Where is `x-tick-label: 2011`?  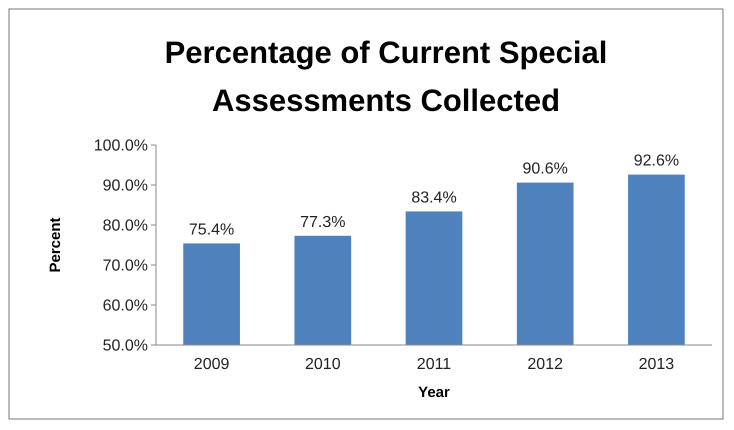 x-tick-label: 2011 is located at coordinates (434, 364).